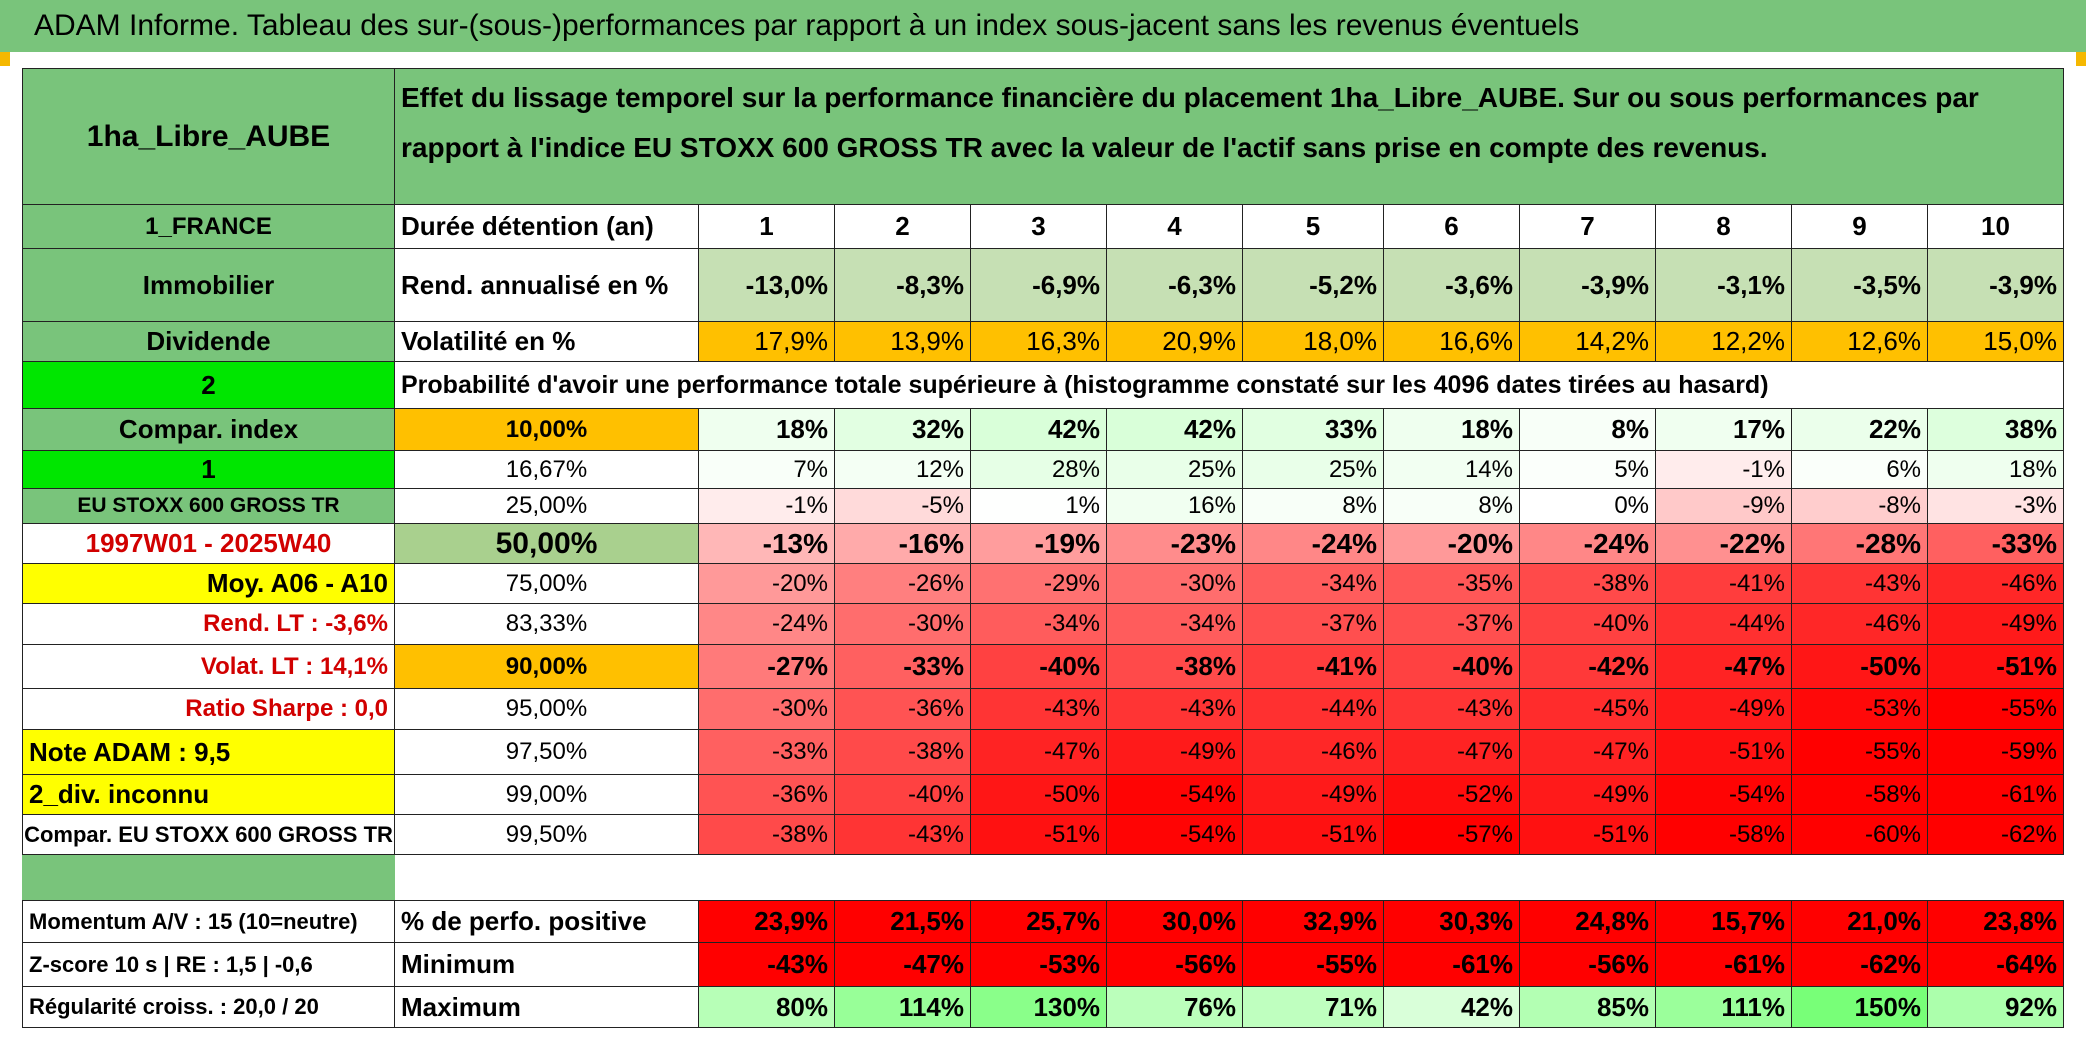 The width and height of the screenshot is (2086, 1044). I want to click on stats-value: 21,0%, so click(1860, 921).